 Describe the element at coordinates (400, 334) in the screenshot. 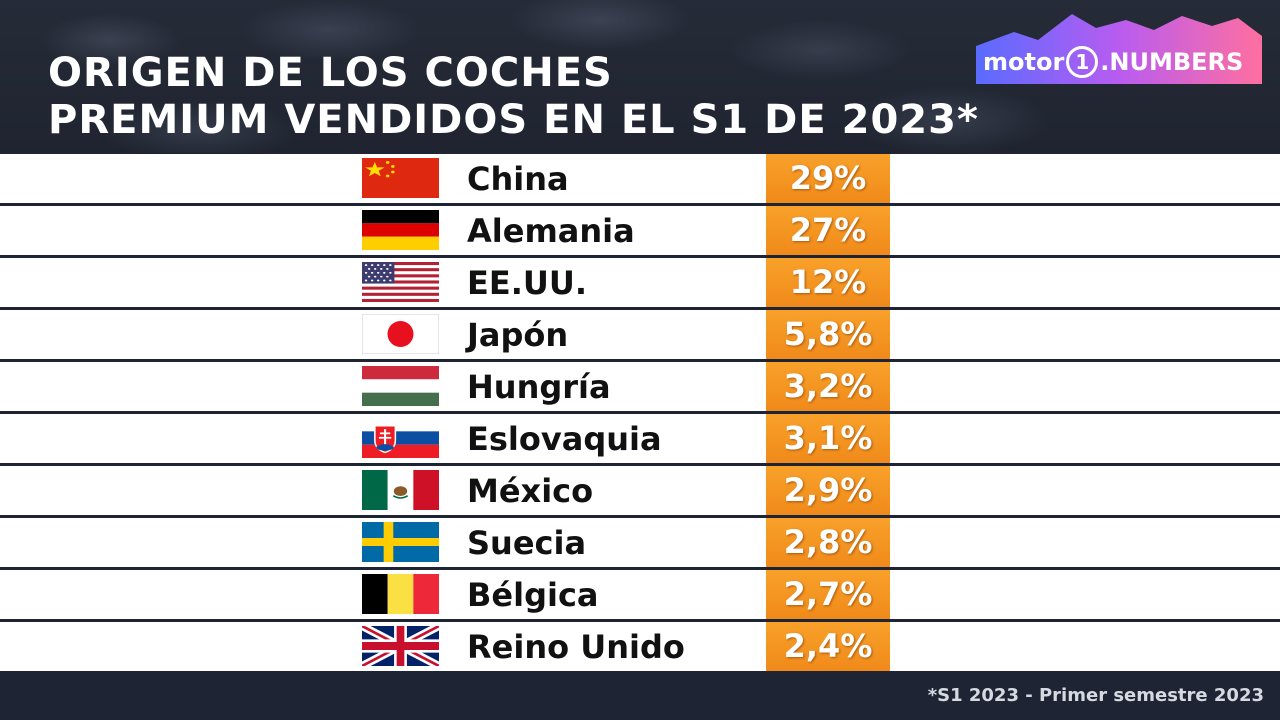

I see `japan-flag-icon` at that location.